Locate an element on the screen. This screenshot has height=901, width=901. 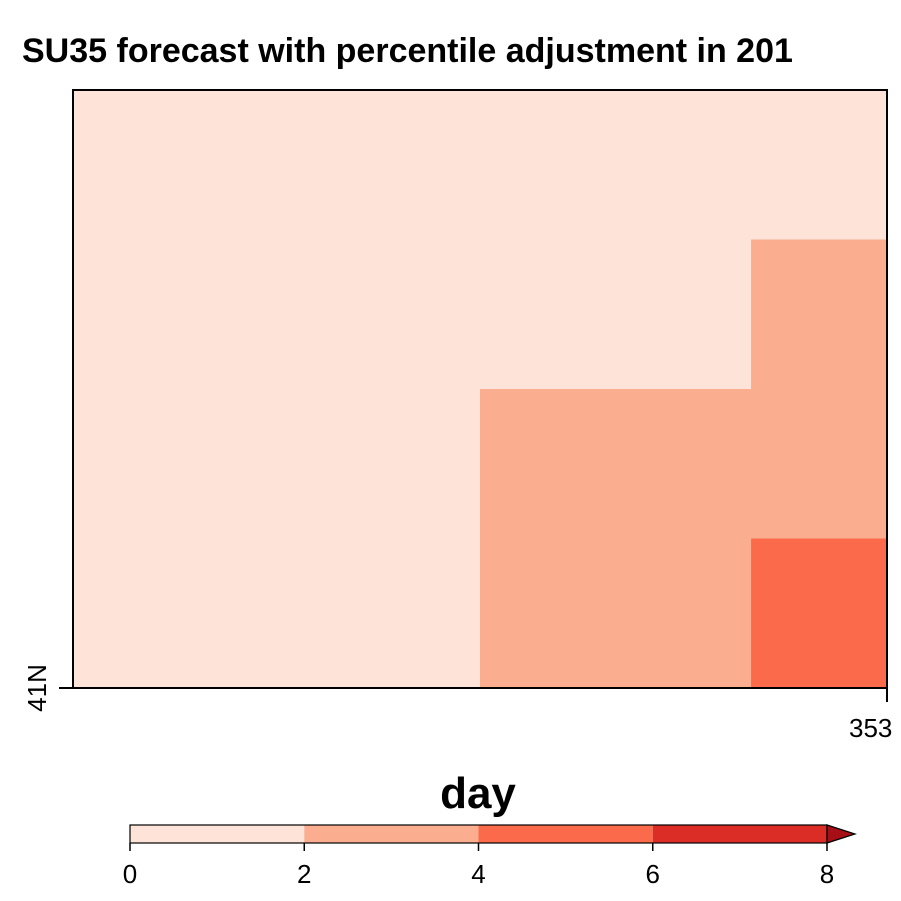
colorbar-extend-arrow is located at coordinates (841, 834).